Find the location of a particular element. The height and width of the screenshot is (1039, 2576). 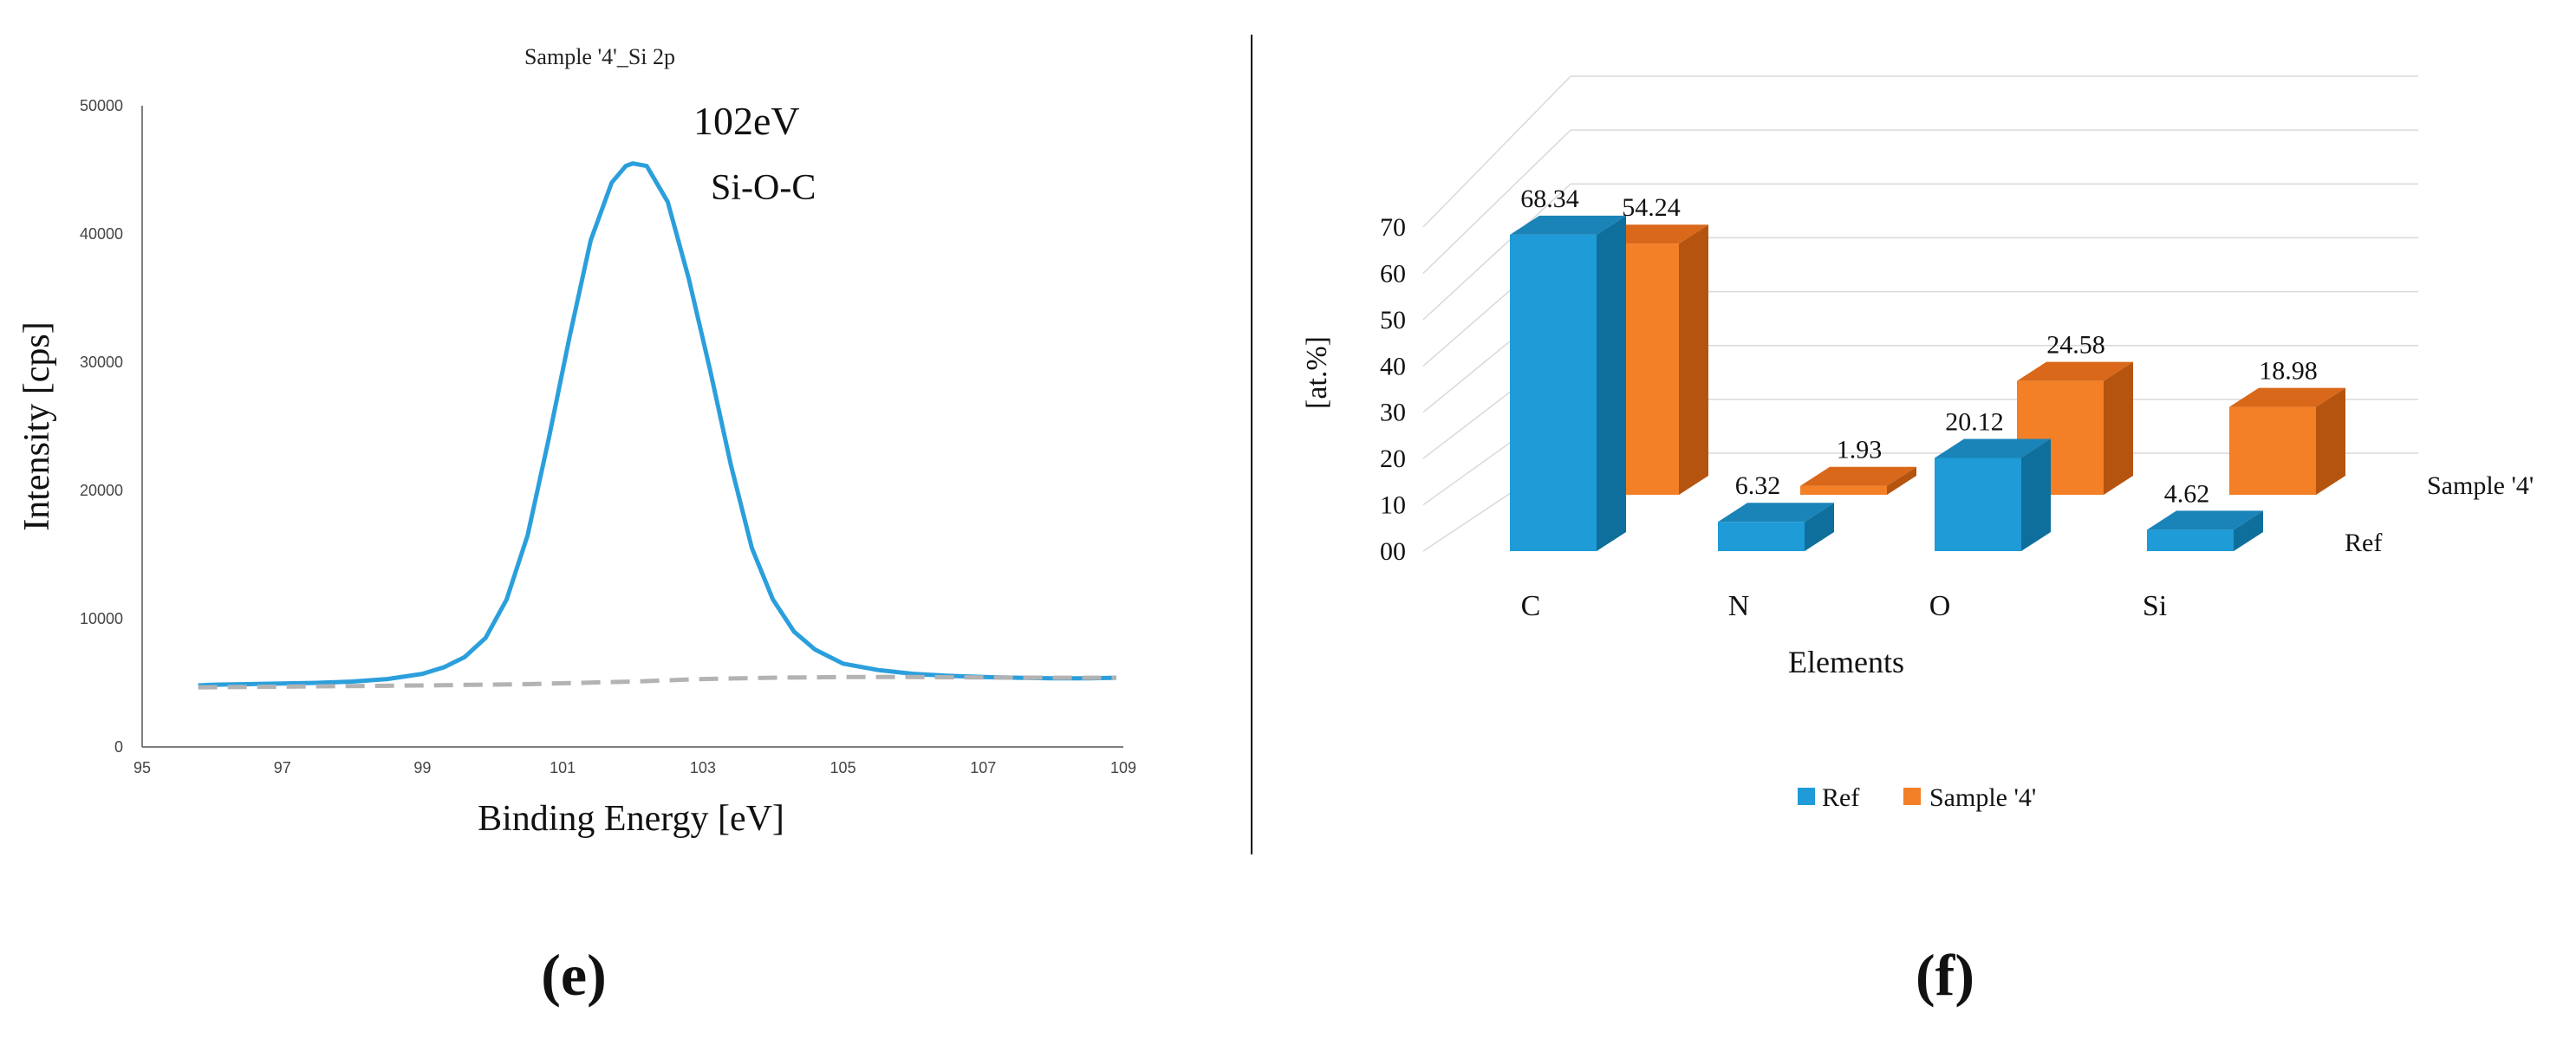

y-axis-label: [at.%] is located at coordinates (1317, 373).